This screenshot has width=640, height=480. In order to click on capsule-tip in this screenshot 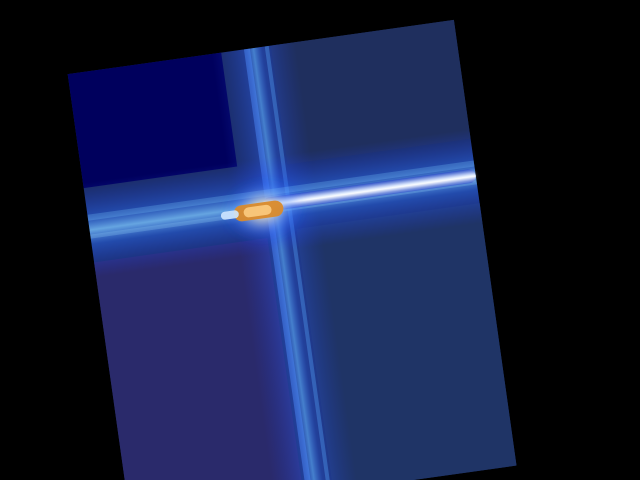, I will do `click(229, 215)`.